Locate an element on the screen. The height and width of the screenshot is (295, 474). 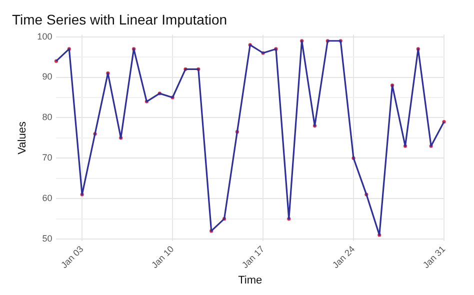
x-tick-label: Jan 31 is located at coordinates (434, 257).